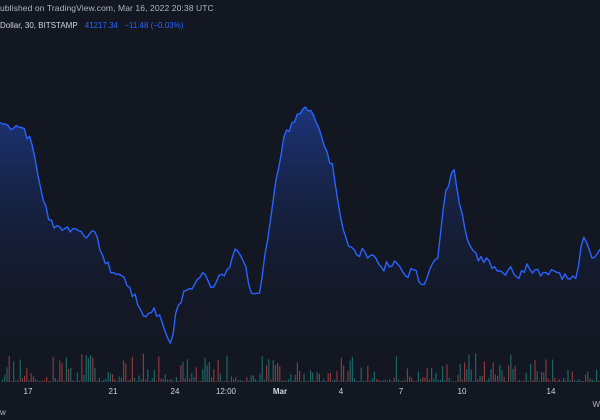 The image size is (600, 420). Describe the element at coordinates (28, 391) in the screenshot. I see `x-tick-label: 17` at that location.